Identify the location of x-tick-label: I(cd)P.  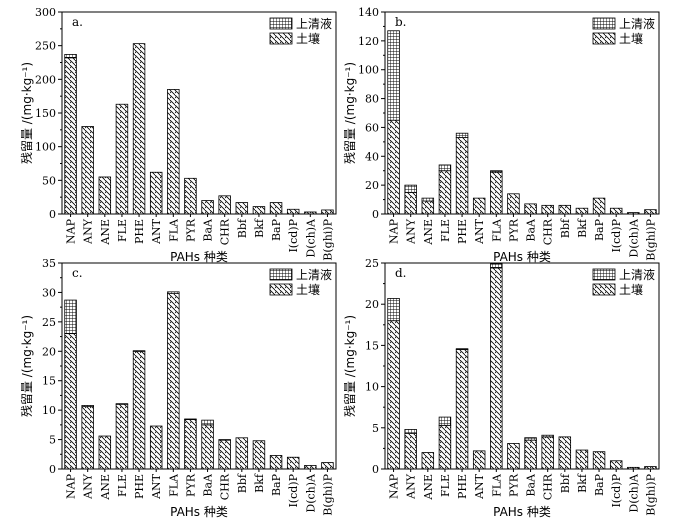
(616, 235).